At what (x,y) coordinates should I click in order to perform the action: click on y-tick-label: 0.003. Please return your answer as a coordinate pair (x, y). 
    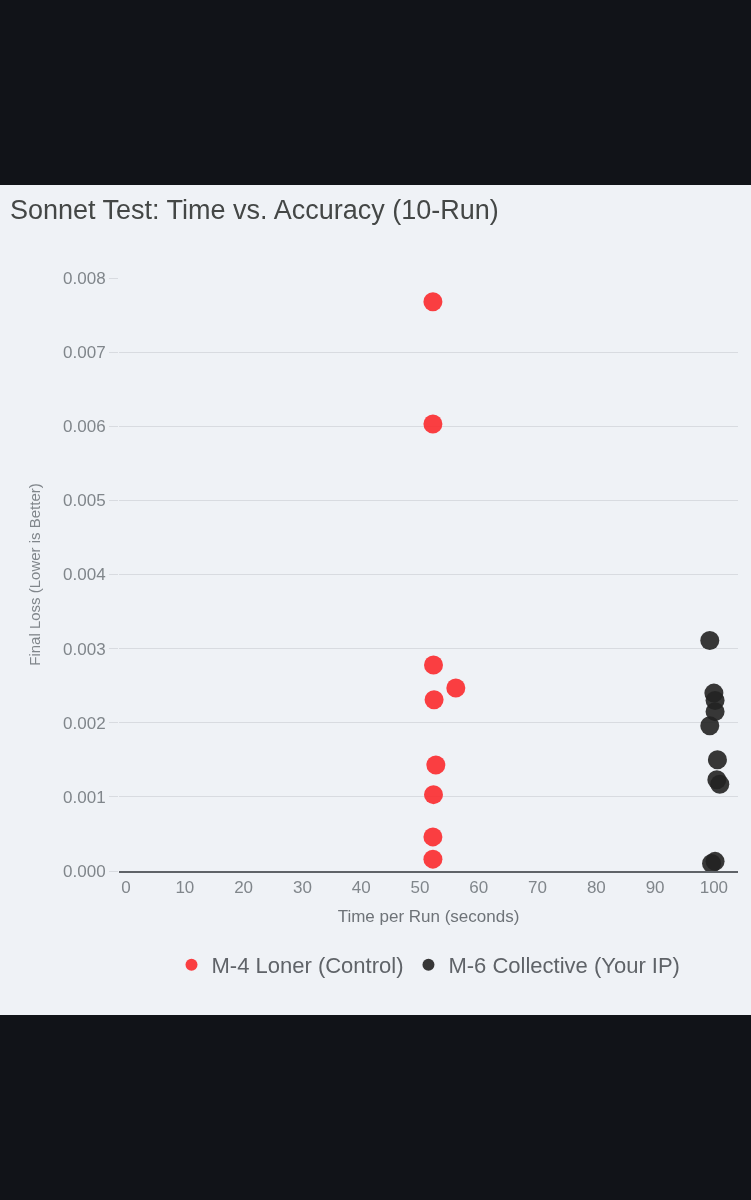
    Looking at the image, I should click on (84, 649).